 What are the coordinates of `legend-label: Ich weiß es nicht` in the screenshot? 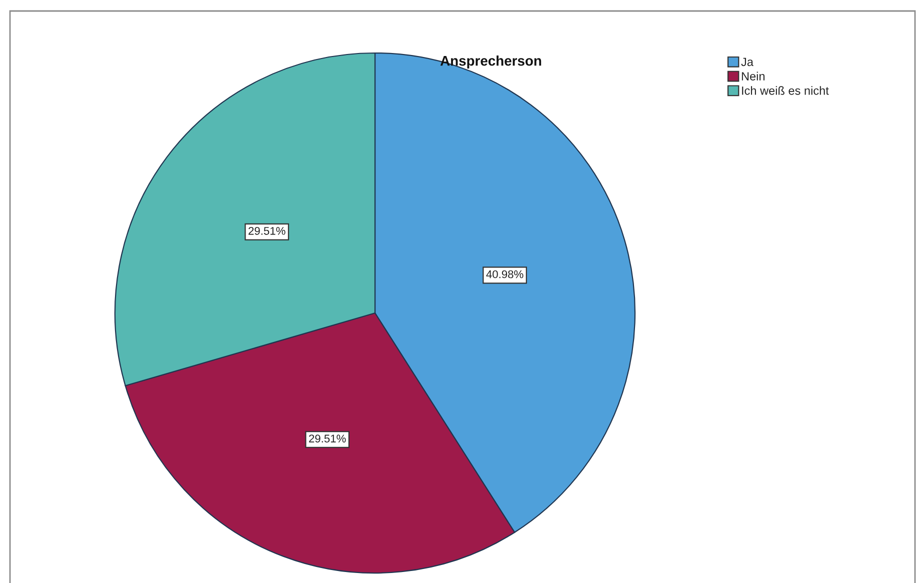 It's located at (785, 90).